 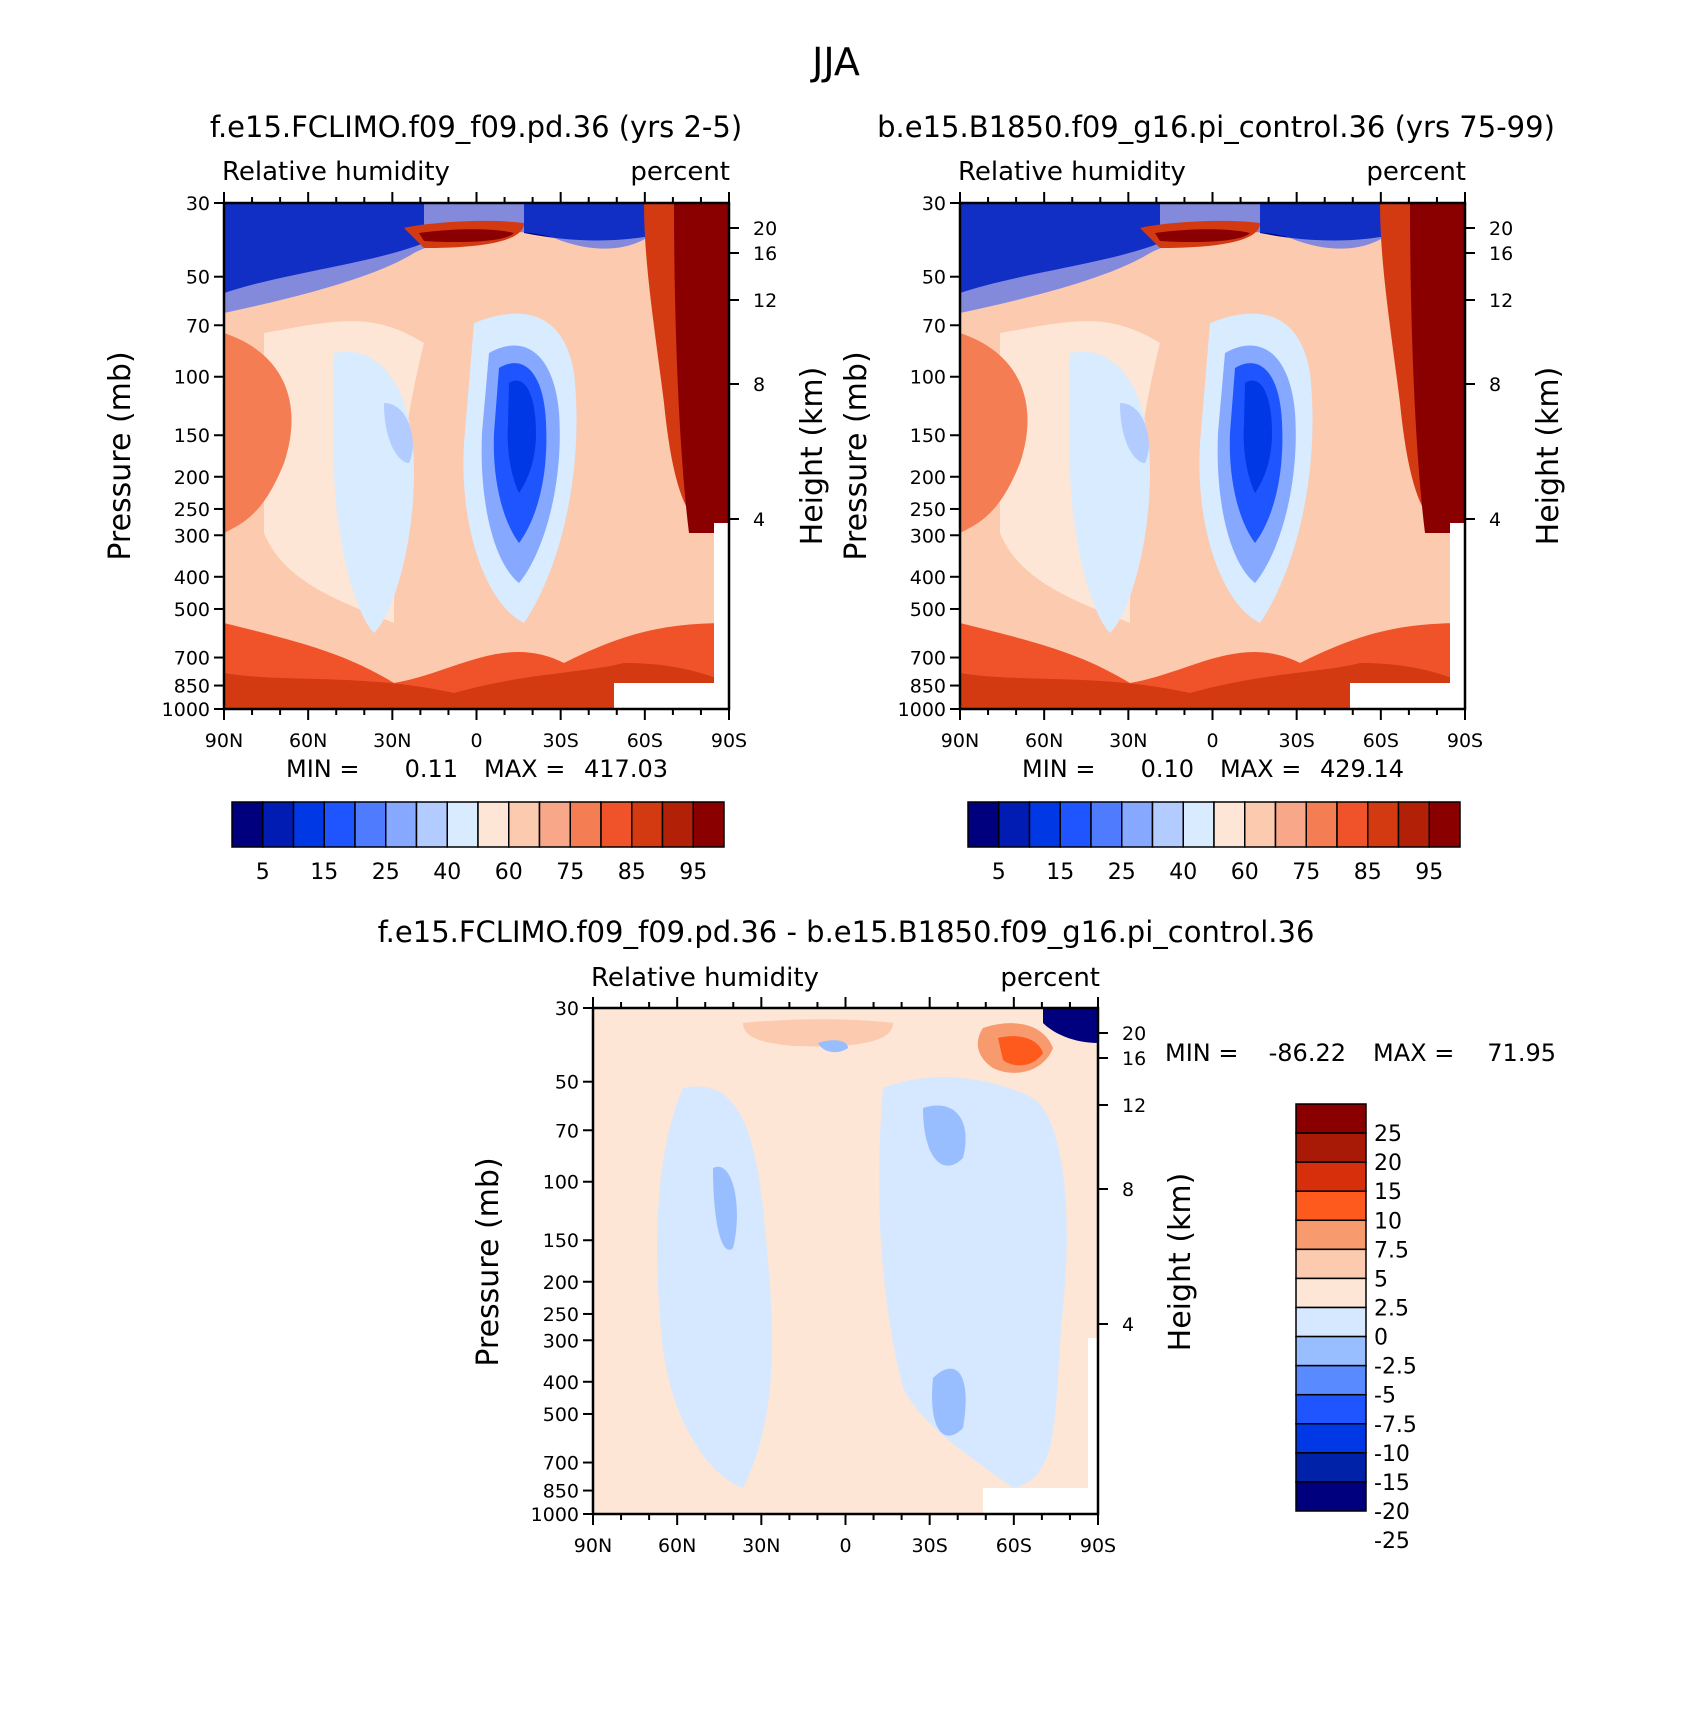 What do you see at coordinates (509, 872) in the screenshot?
I see `colorbar-label: 60` at bounding box center [509, 872].